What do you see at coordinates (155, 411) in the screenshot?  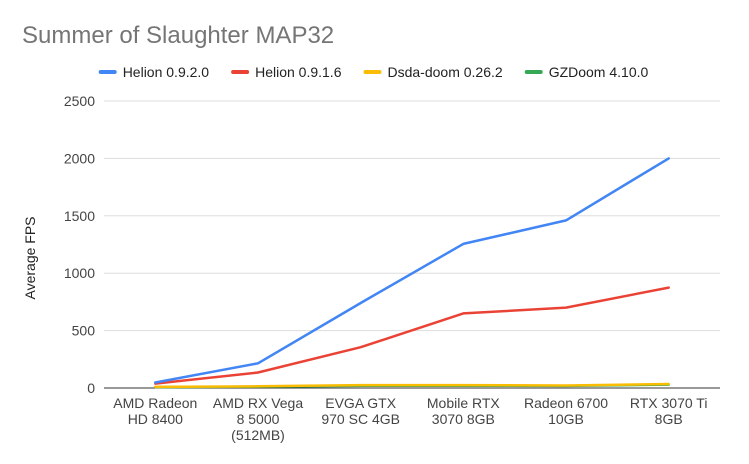 I see `x-tick-label: AMD Radeon HD 8400` at bounding box center [155, 411].